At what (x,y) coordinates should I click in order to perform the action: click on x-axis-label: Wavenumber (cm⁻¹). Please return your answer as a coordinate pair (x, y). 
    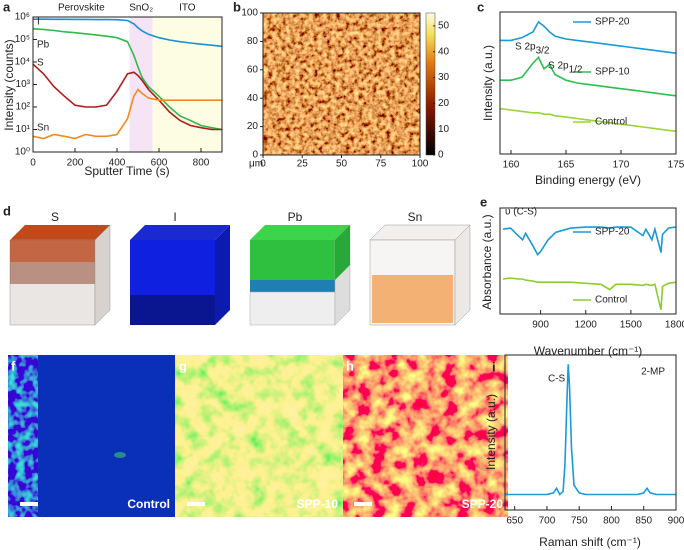
    Looking at the image, I should click on (588, 351).